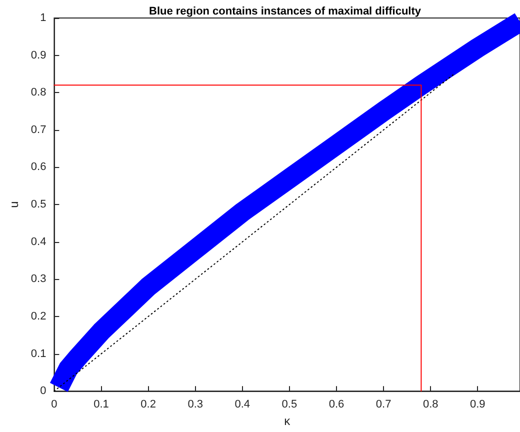 This screenshot has width=520, height=432. I want to click on y-tick-label: 0.4, so click(38, 242).